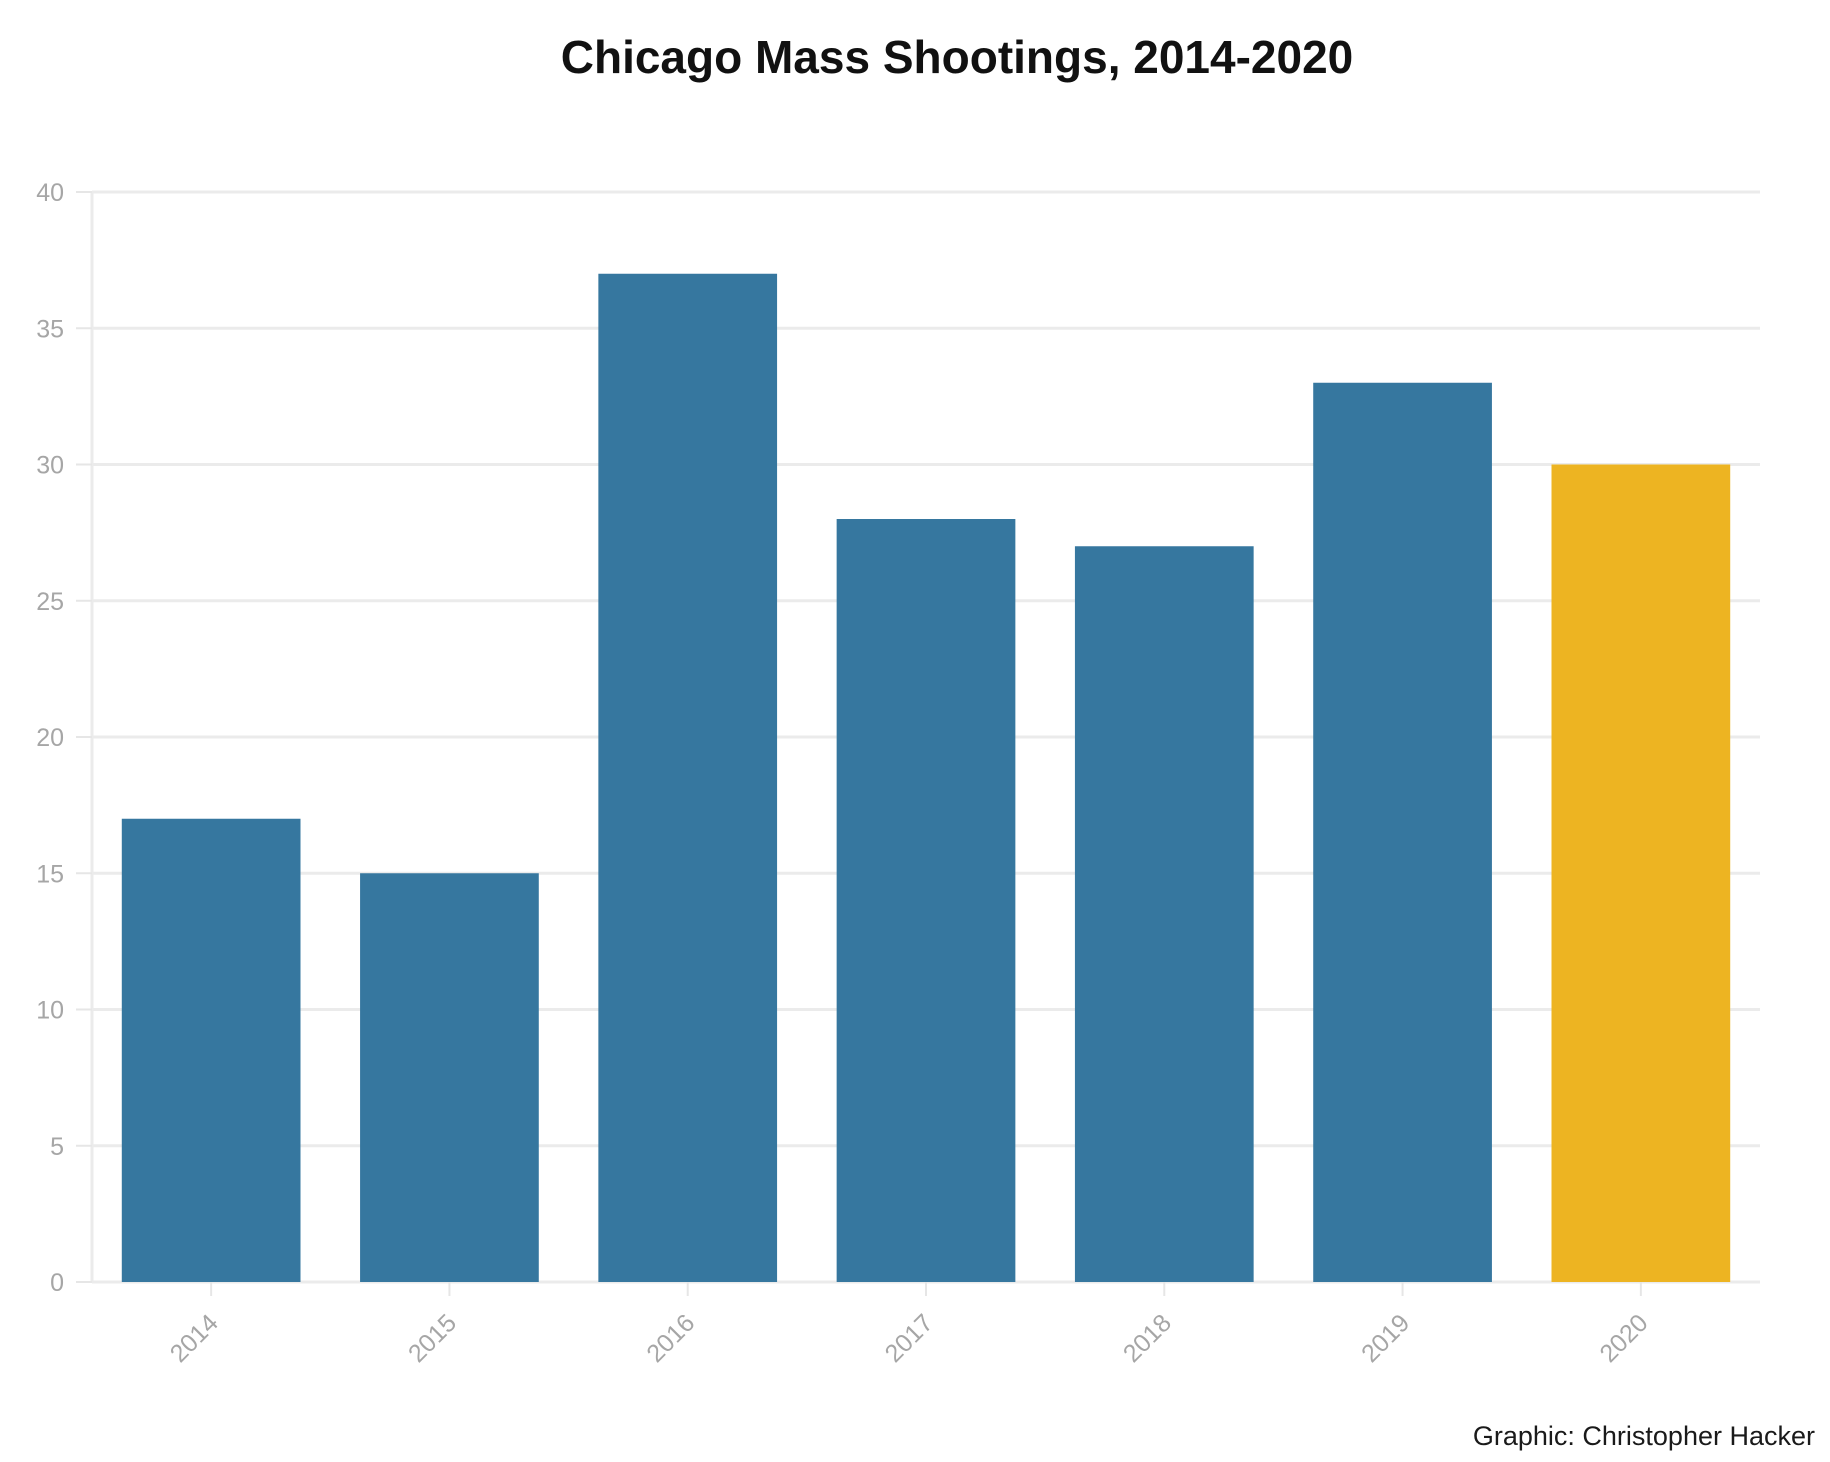 The image size is (1830, 1462). What do you see at coordinates (50, 874) in the screenshot?
I see `y-tick-label: 15` at bounding box center [50, 874].